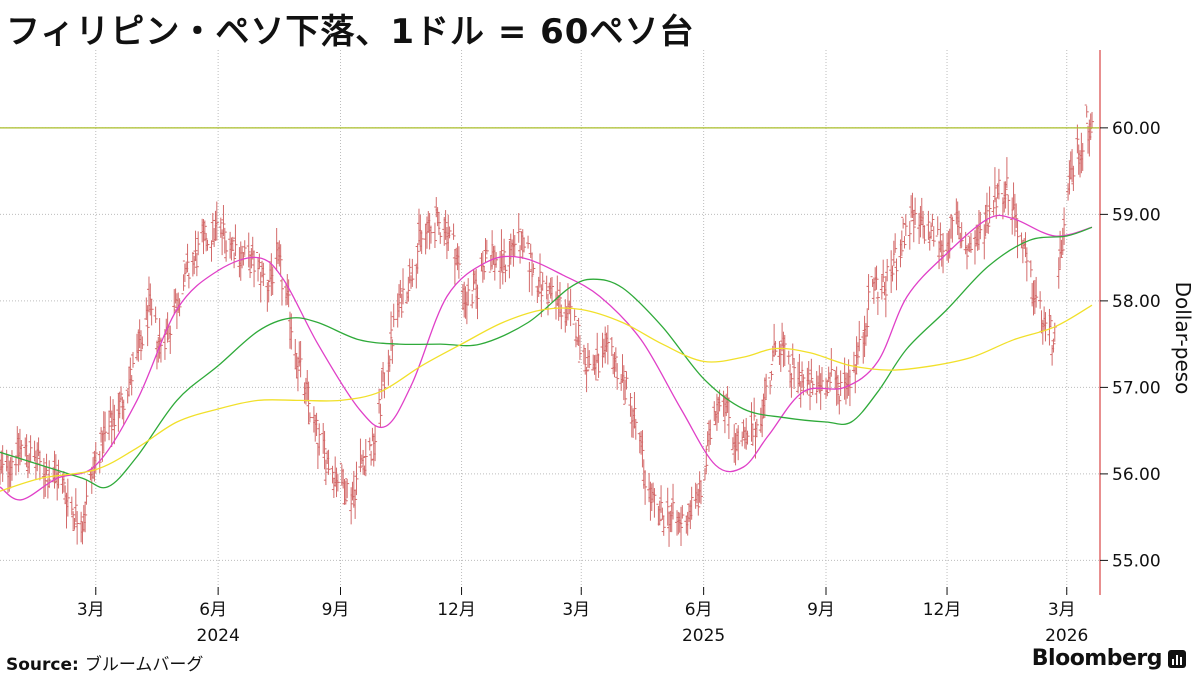 This screenshot has height=675, width=1200. Describe the element at coordinates (1130, 322) in the screenshot. I see `y-axis: 55.00 56.00 57.00 58.00 59.00 60.00` at that location.